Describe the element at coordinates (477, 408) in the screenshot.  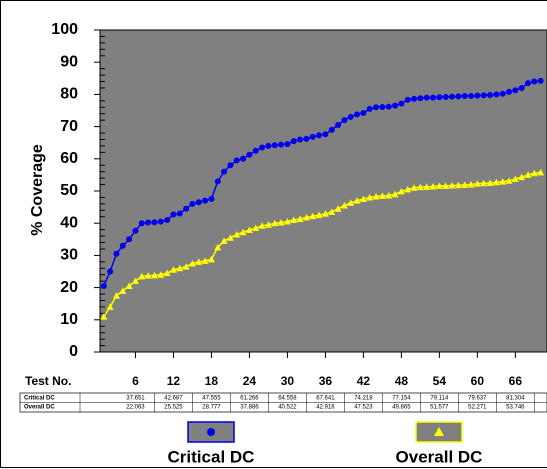
I see `table-cell: 52.271` at that location.